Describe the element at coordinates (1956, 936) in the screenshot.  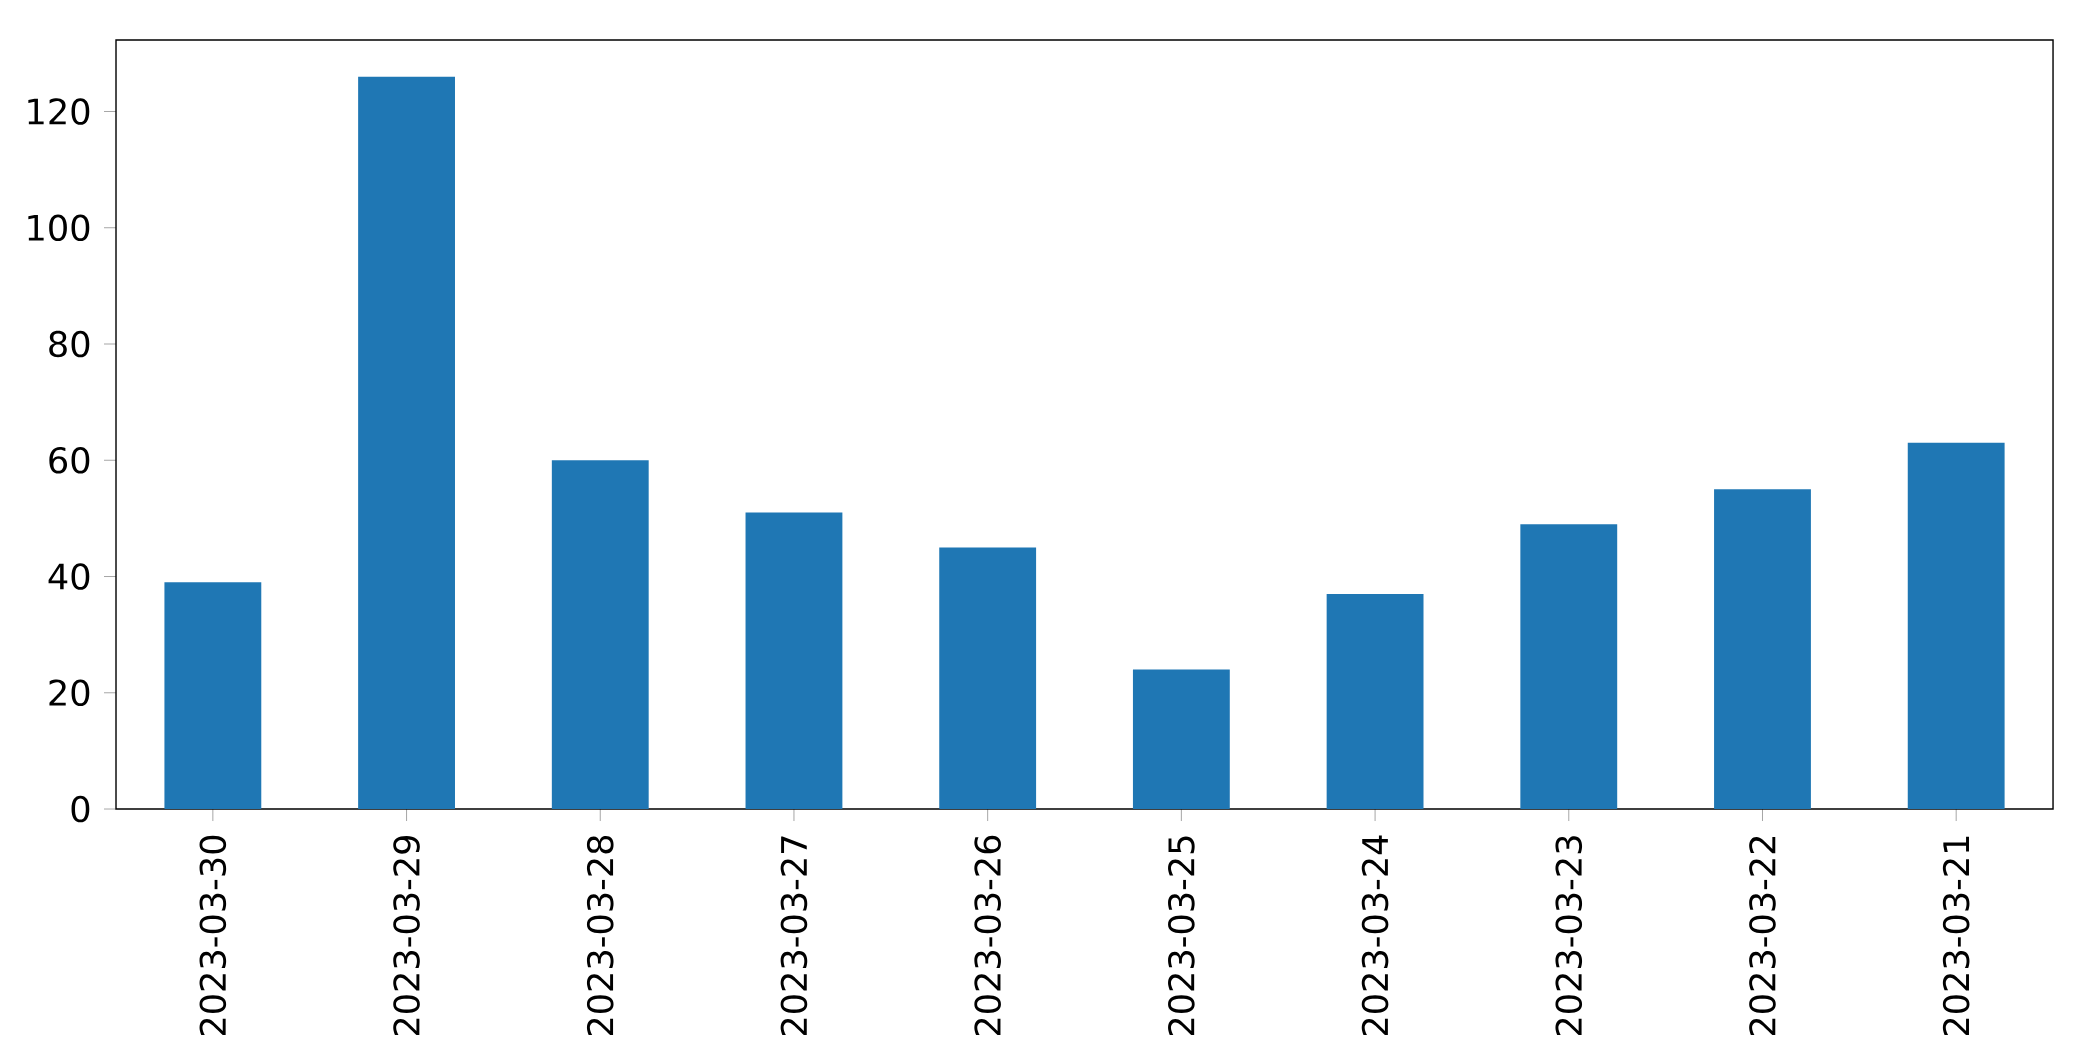
I see `x-tick-label: 2023-03-21` at that location.